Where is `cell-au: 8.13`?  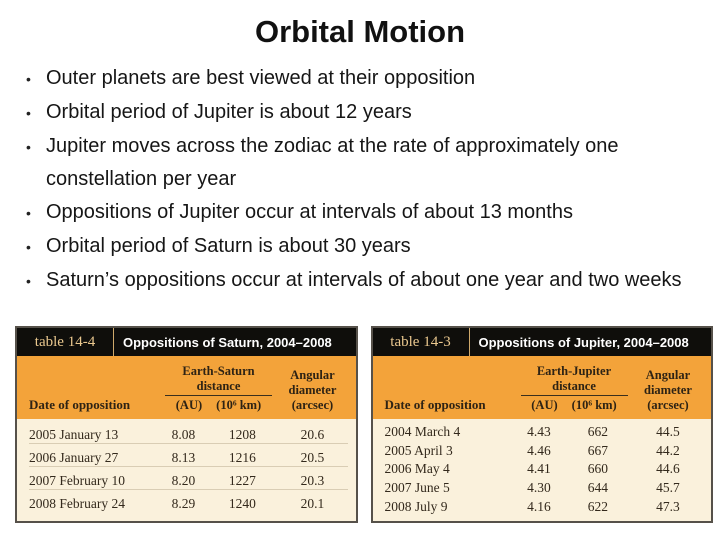 cell-au: 8.13 is located at coordinates (183, 457).